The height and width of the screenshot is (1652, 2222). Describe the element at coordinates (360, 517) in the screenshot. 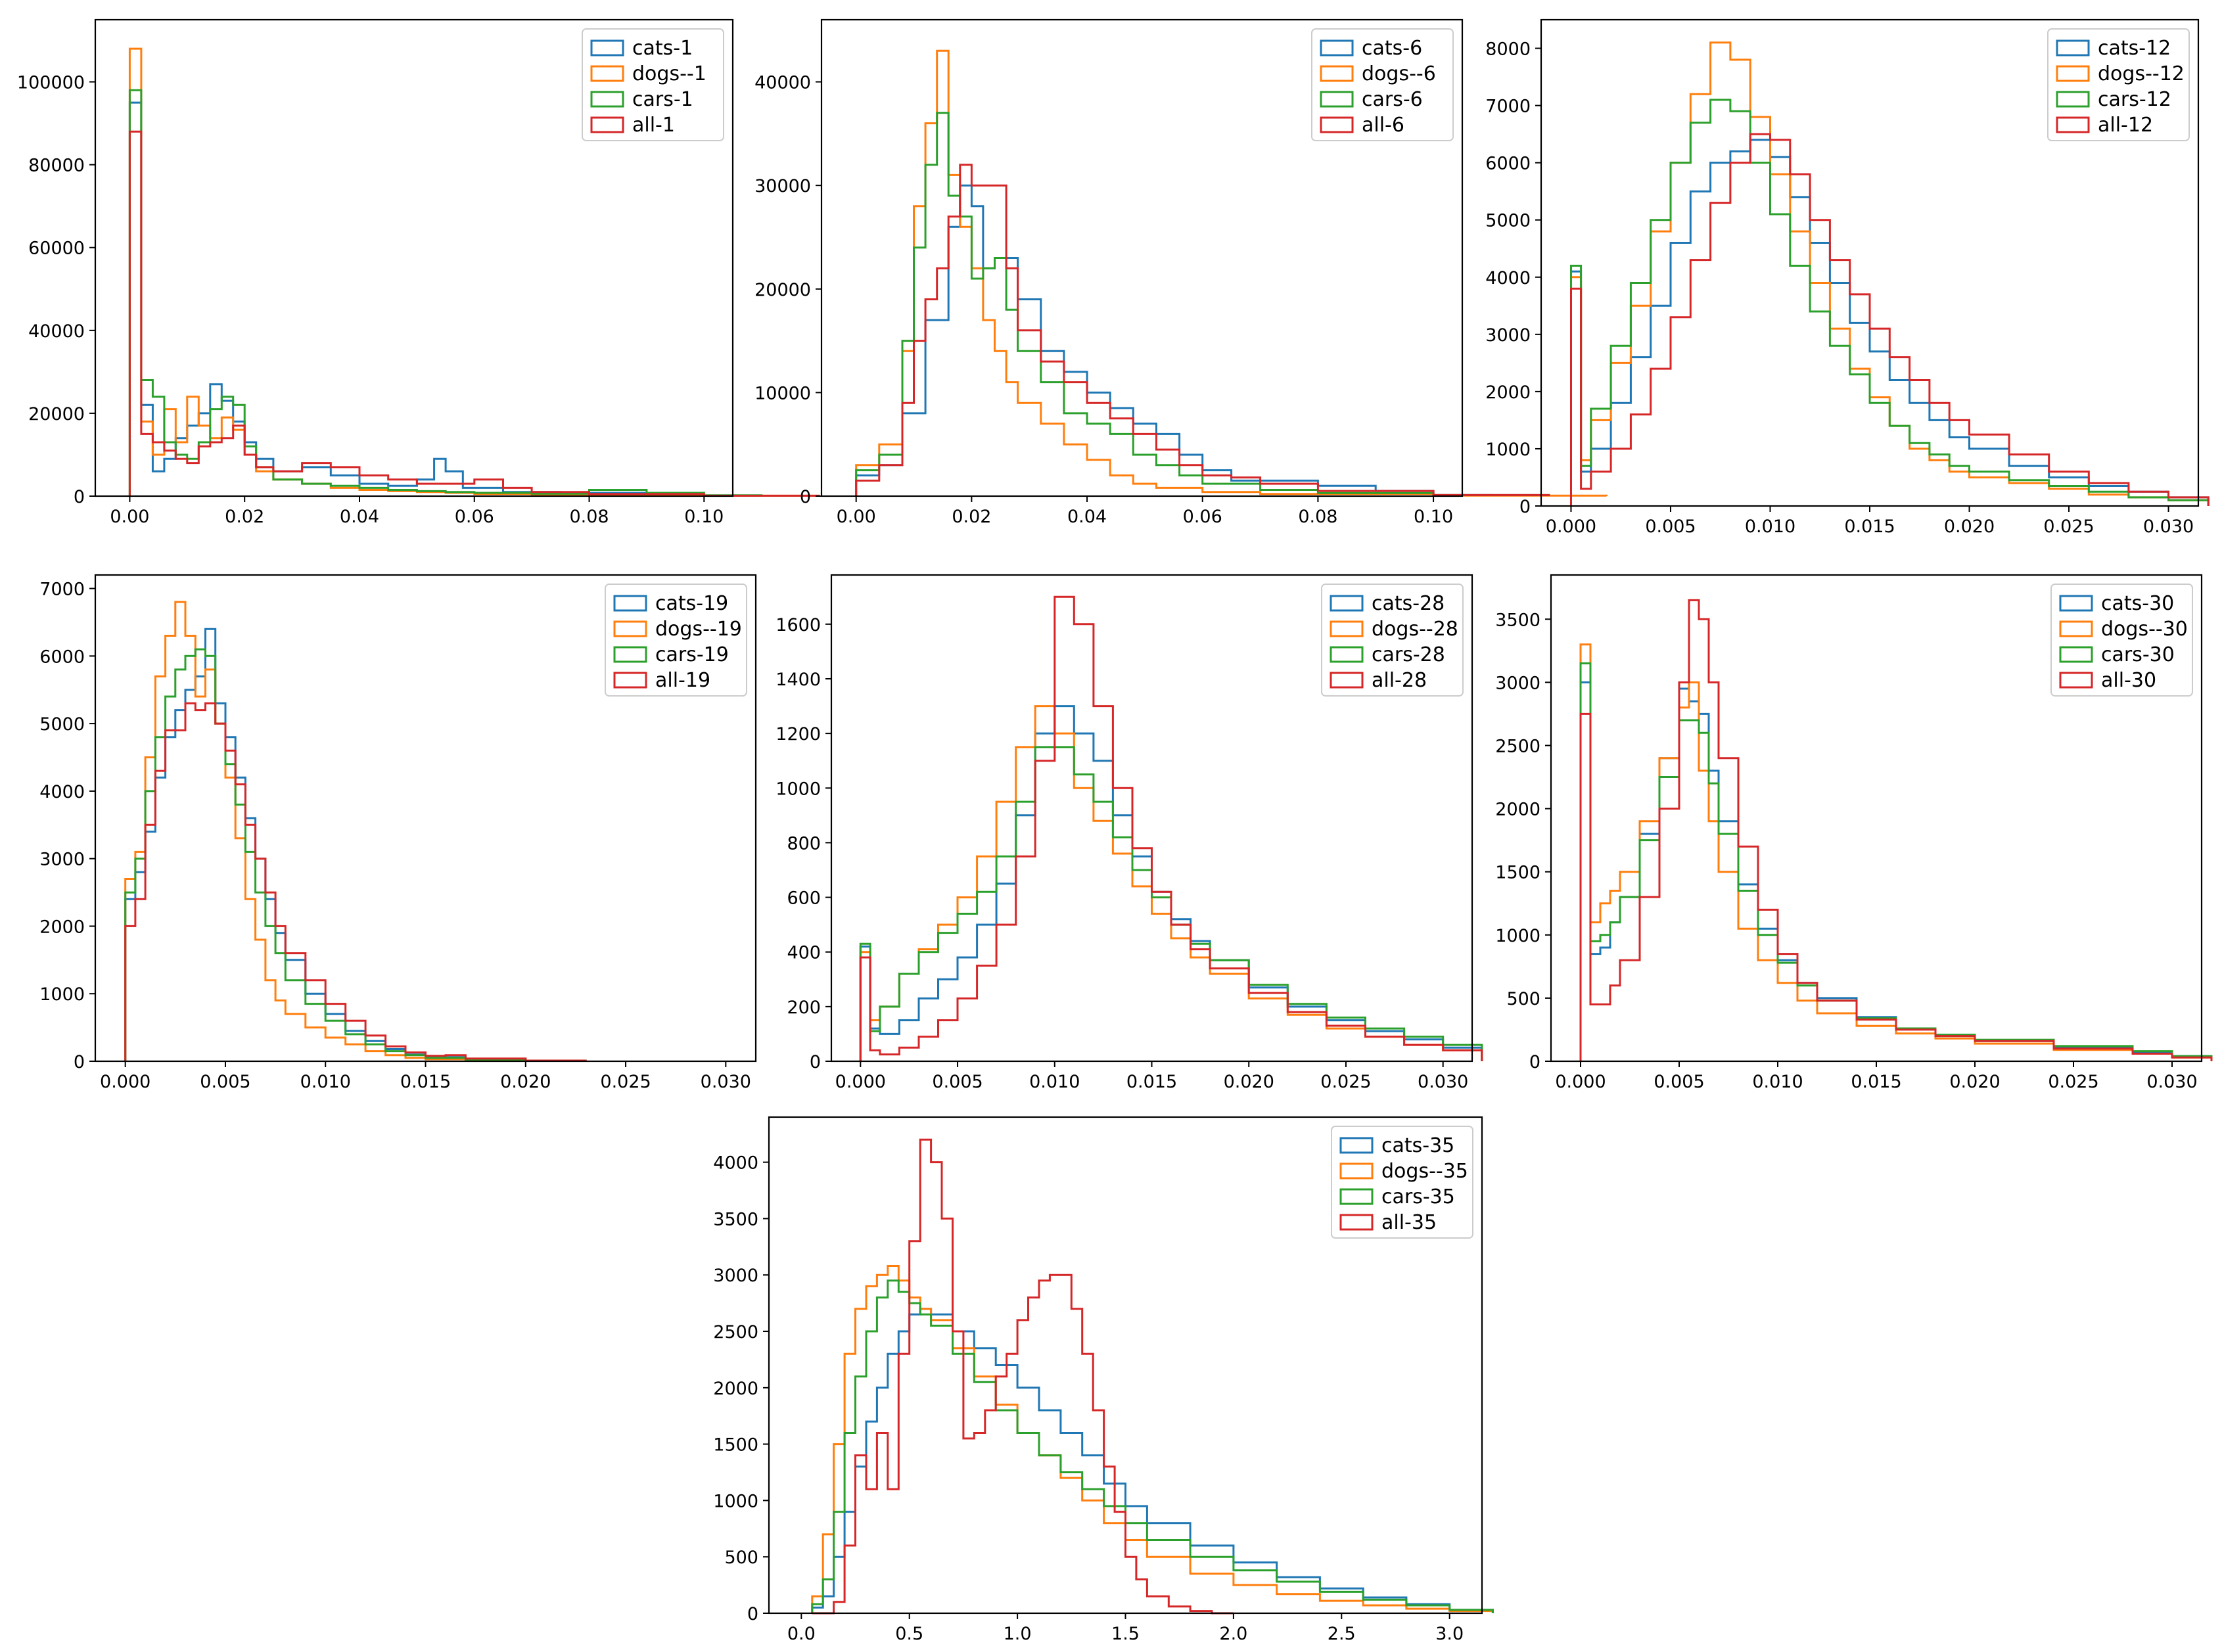

I see `x-tick-label: 0.04` at that location.